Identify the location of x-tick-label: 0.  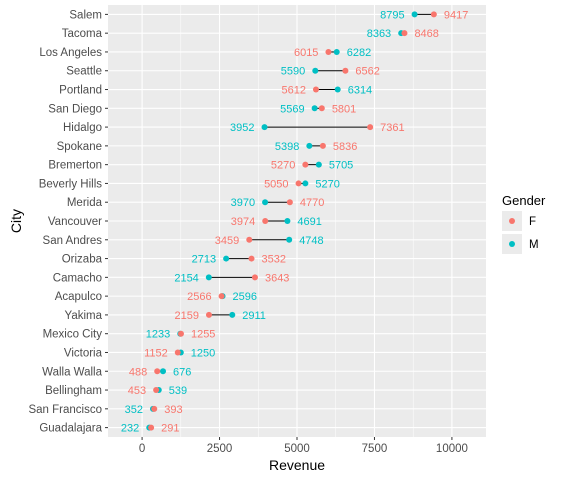
(142, 449).